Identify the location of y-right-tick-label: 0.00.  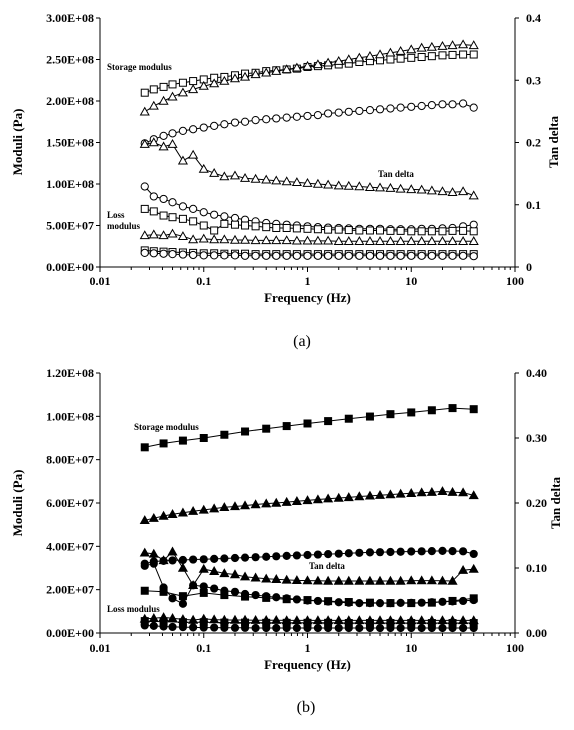
(536, 633).